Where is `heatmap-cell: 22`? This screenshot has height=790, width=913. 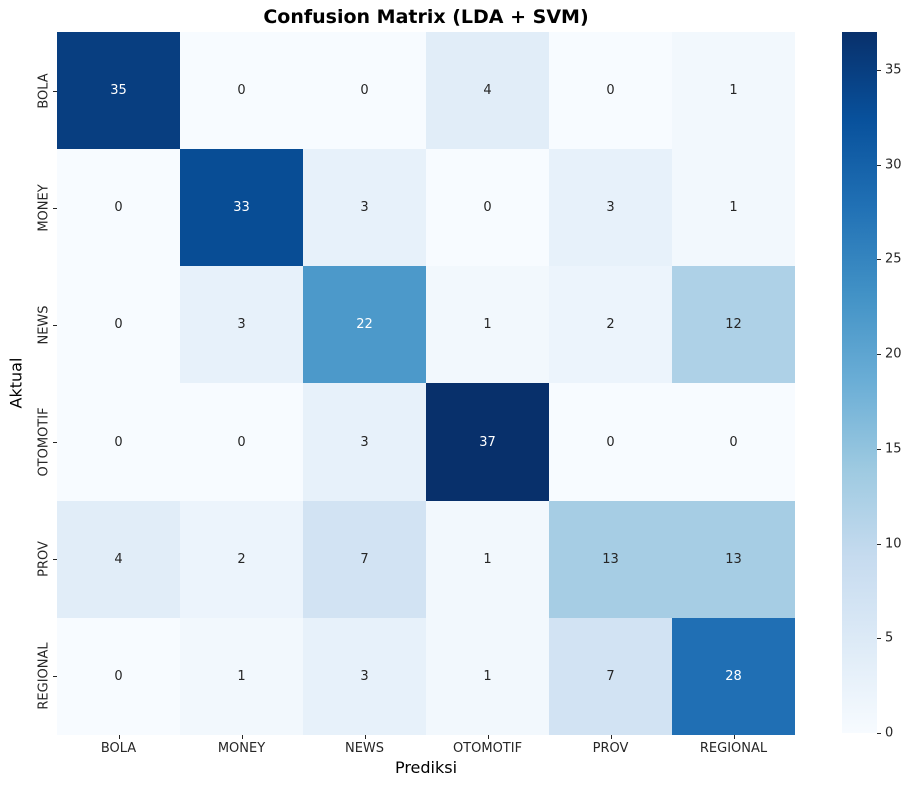
heatmap-cell: 22 is located at coordinates (364, 325).